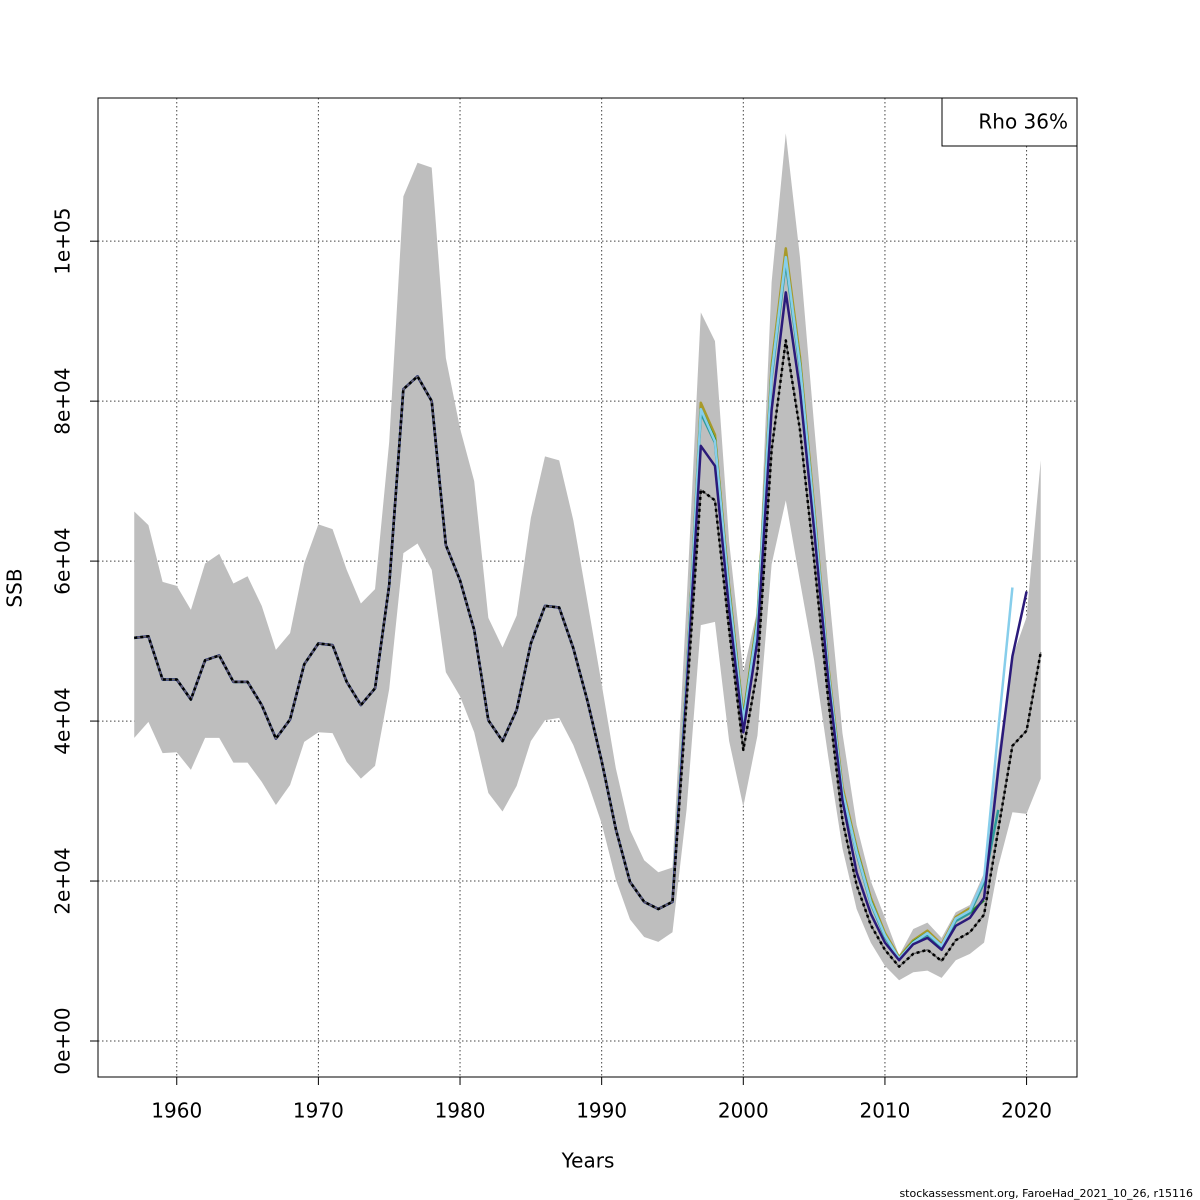 This screenshot has width=1200, height=1200. I want to click on x-axis-label: Years, so click(588, 1161).